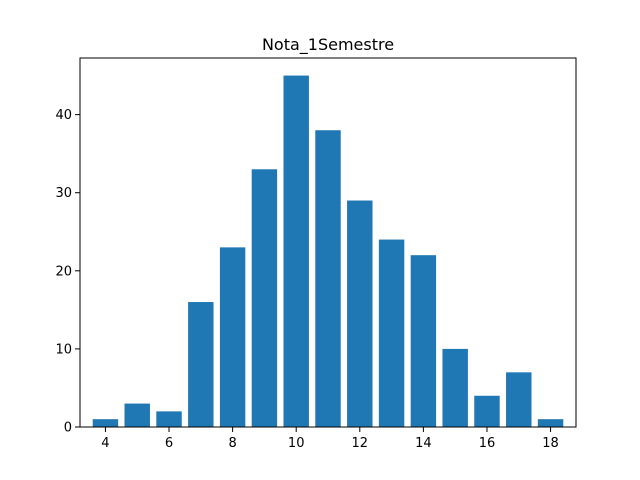 The width and height of the screenshot is (640, 480). I want to click on y-tick-label-10: 10, so click(63, 349).